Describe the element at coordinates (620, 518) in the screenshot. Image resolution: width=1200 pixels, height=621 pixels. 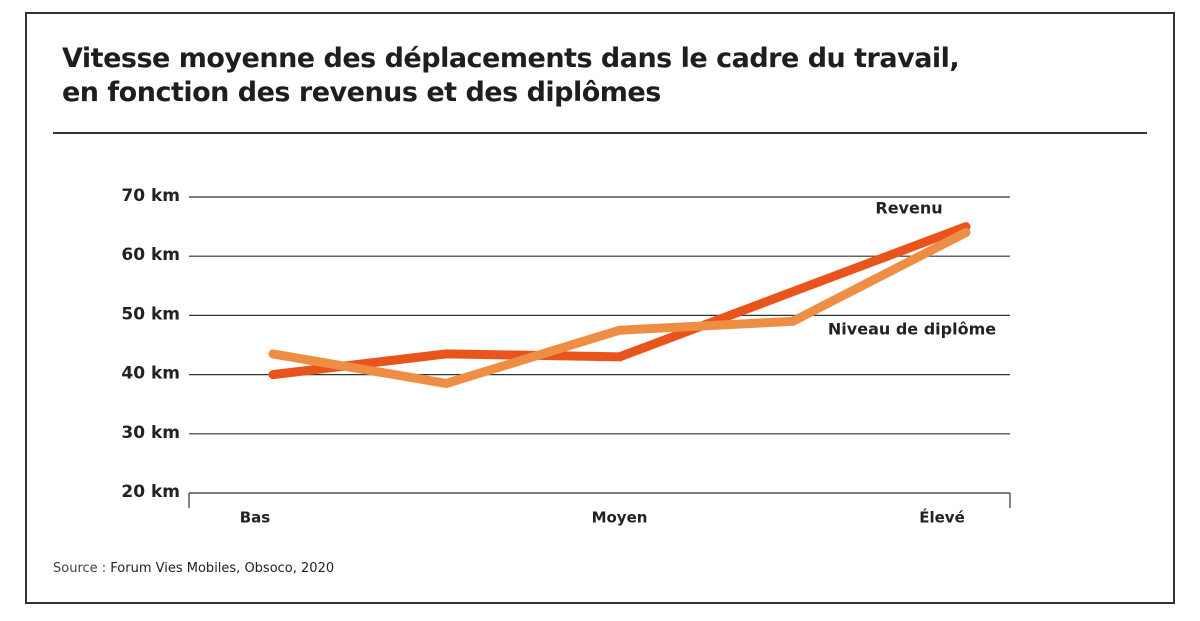
I see `x-tick-label: Moyen` at that location.